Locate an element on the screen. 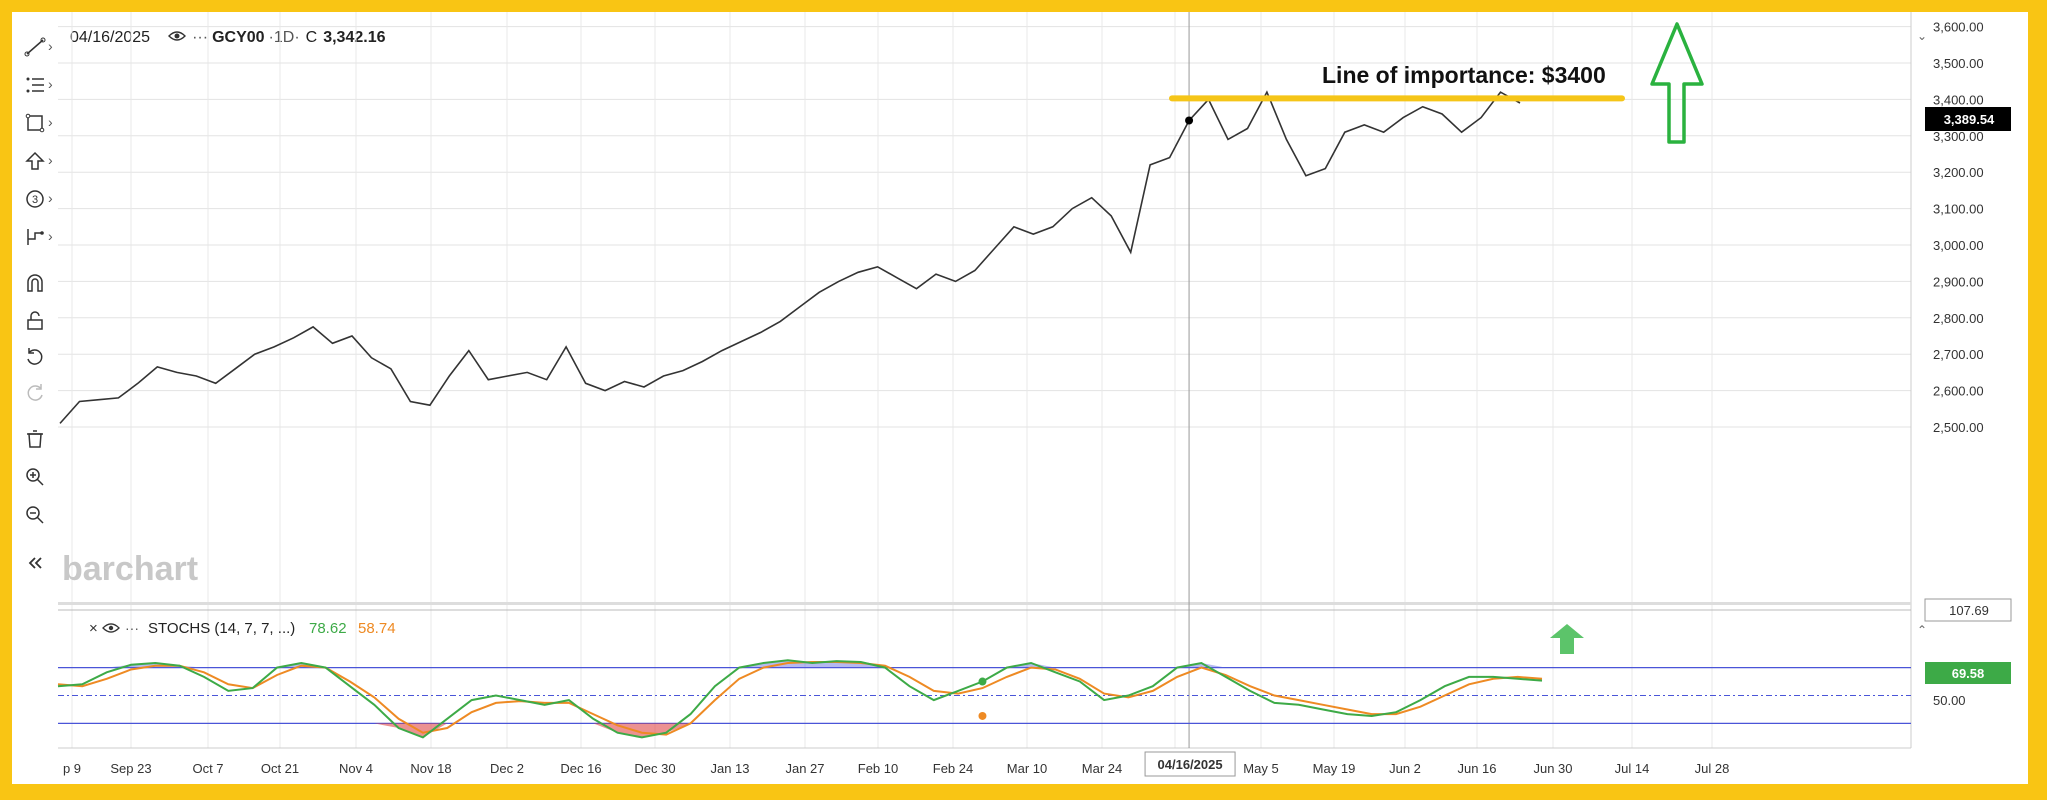 The height and width of the screenshot is (800, 2047). zoom-in-icon is located at coordinates (35, 477).